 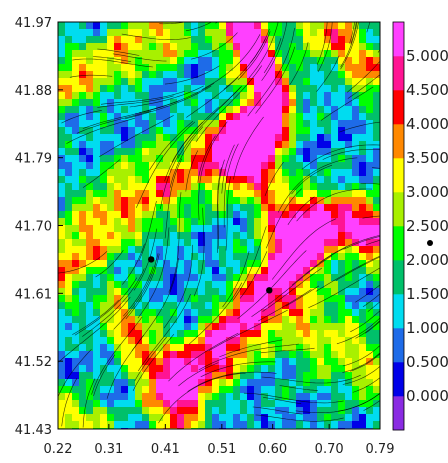 I want to click on x-tick-label: 0.41, so click(x=165, y=449).